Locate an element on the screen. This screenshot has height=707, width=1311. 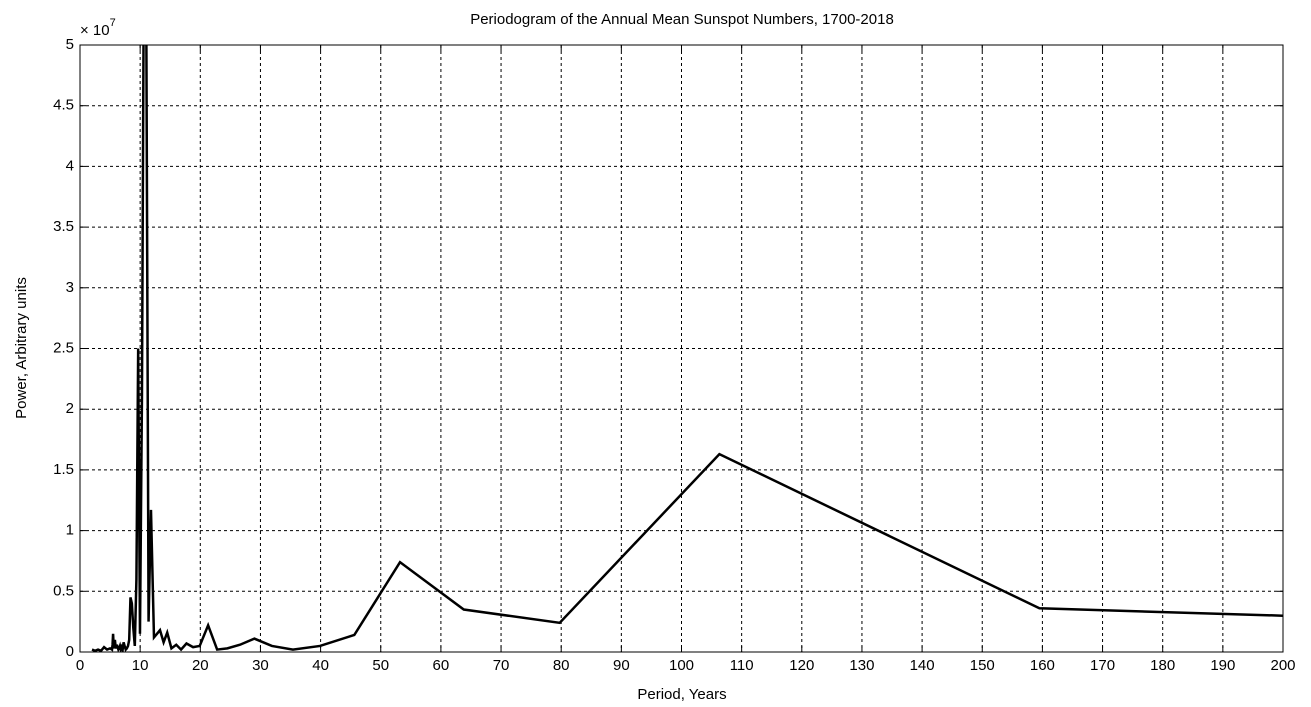
x-tick-label: 60 is located at coordinates (441, 665).